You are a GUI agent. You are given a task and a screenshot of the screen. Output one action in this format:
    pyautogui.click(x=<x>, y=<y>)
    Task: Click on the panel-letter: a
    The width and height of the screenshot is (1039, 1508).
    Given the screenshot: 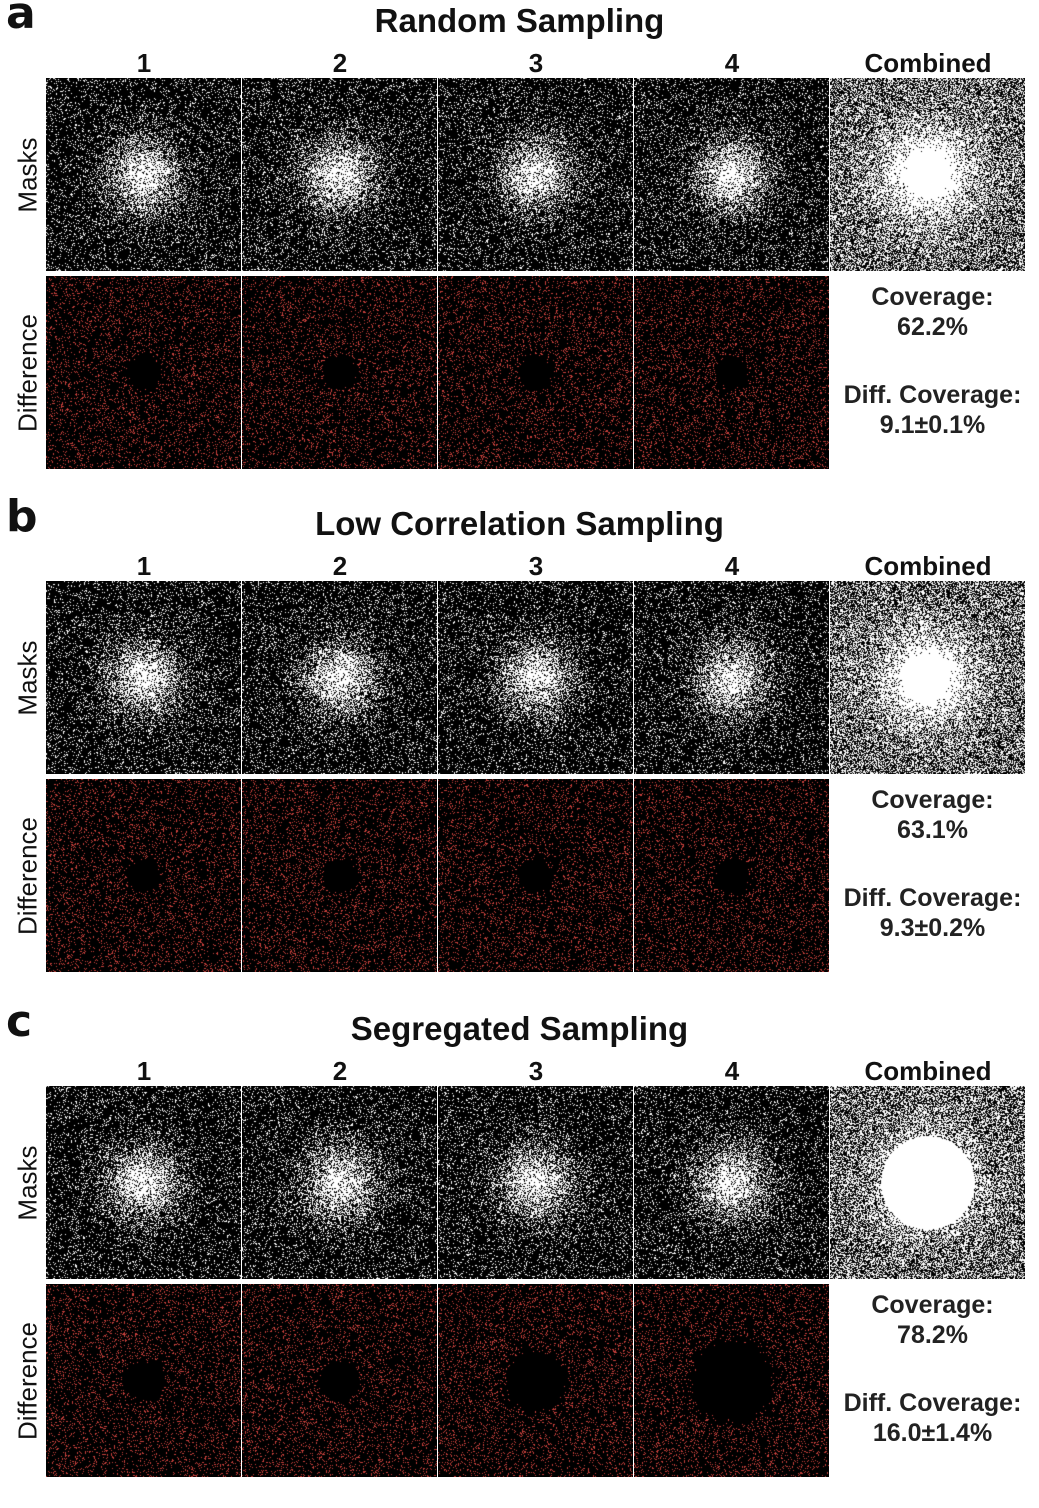 What is the action you would take?
    pyautogui.click(x=21, y=19)
    